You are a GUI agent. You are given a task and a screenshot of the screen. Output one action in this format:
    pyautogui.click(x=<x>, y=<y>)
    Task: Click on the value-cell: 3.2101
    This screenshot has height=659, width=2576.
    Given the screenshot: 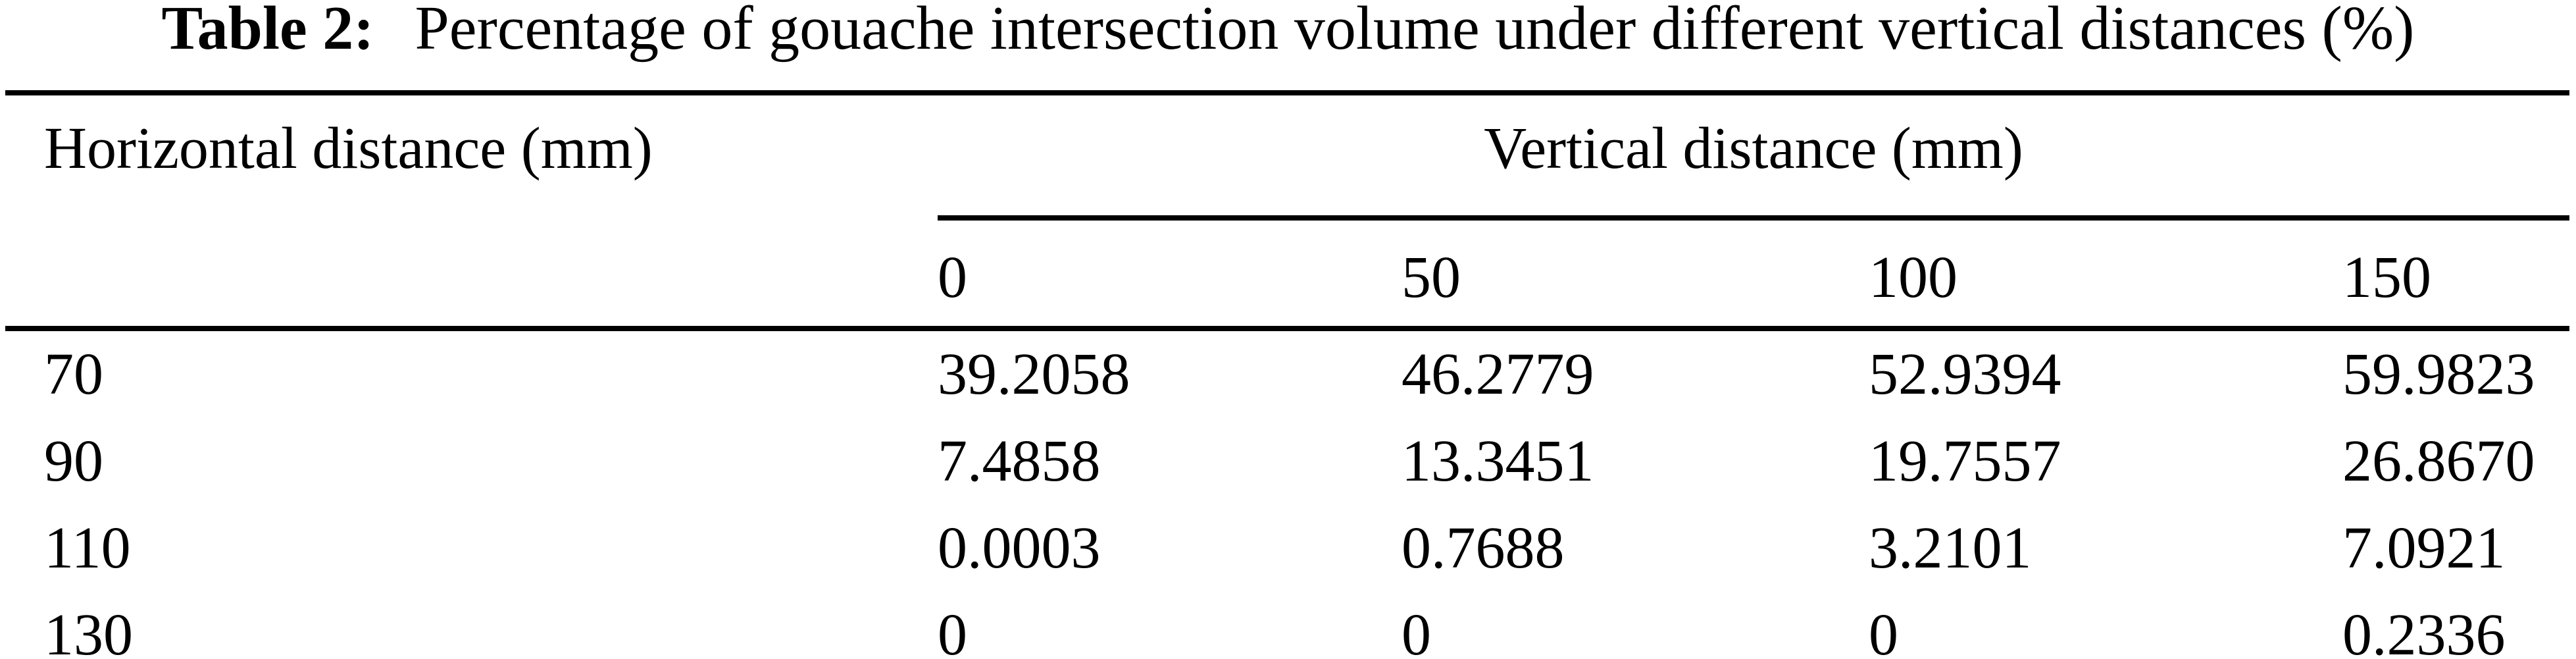 What is the action you would take?
    pyautogui.click(x=1951, y=548)
    